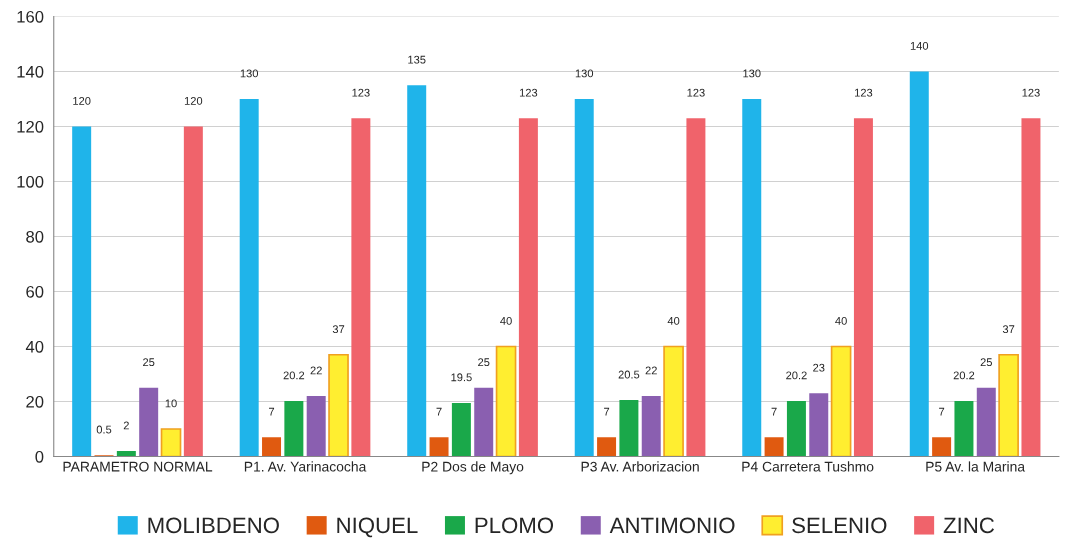 The image size is (1075, 550). What do you see at coordinates (34, 346) in the screenshot?
I see `y-tick-label: 40` at bounding box center [34, 346].